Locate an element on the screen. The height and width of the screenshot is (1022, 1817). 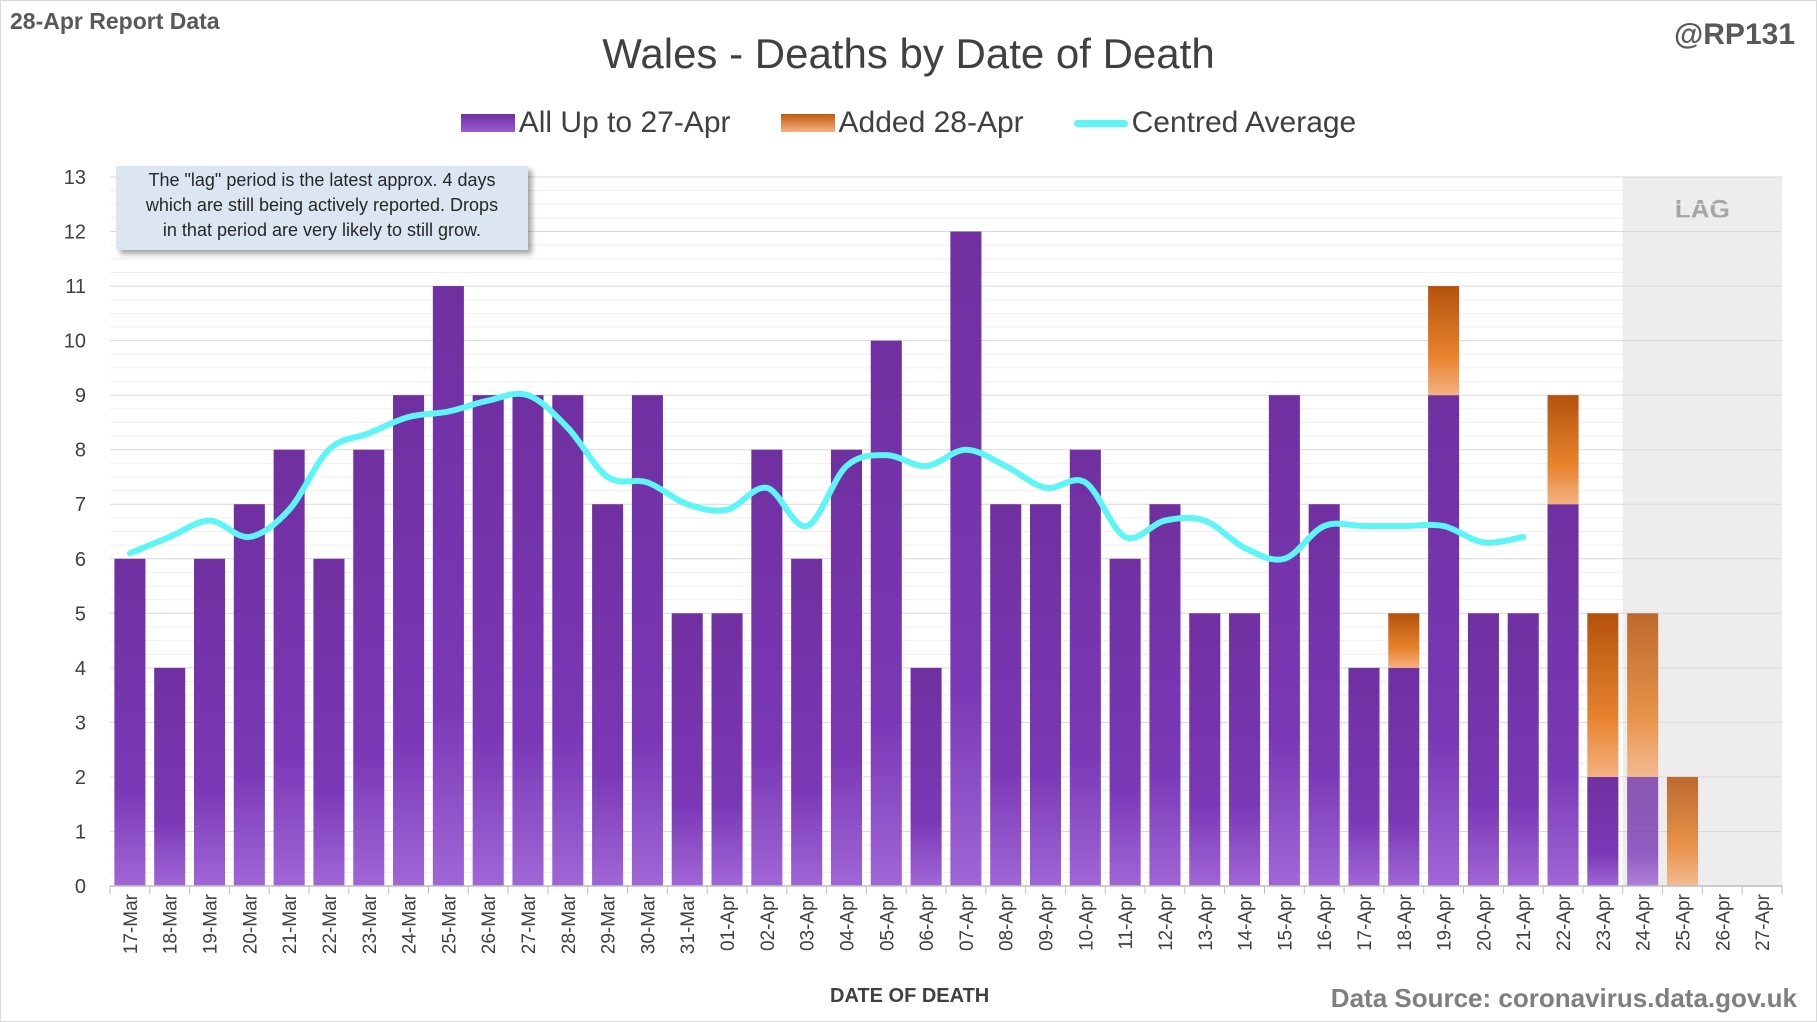
x-tick-label: 22-Mar is located at coordinates (330, 923).